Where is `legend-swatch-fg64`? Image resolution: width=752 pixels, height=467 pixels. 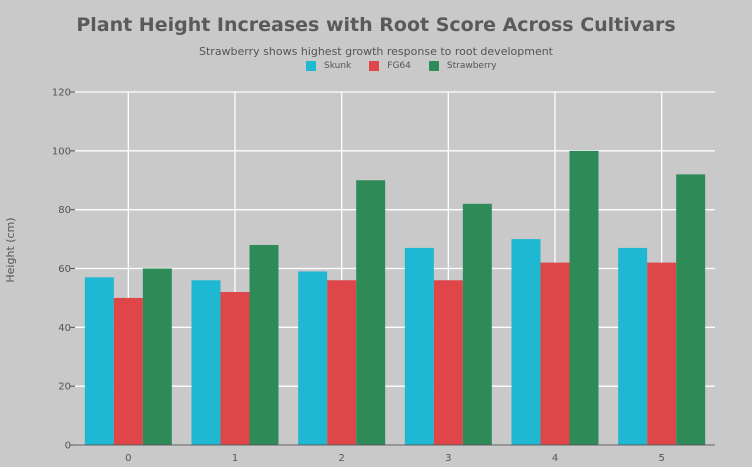
legend-swatch-fg64 is located at coordinates (374, 66).